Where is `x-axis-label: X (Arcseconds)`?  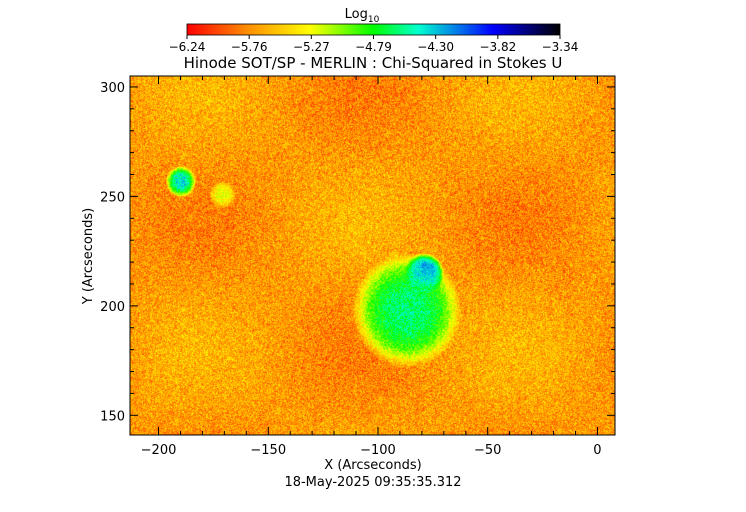
x-axis-label: X (Arcseconds) is located at coordinates (372, 465).